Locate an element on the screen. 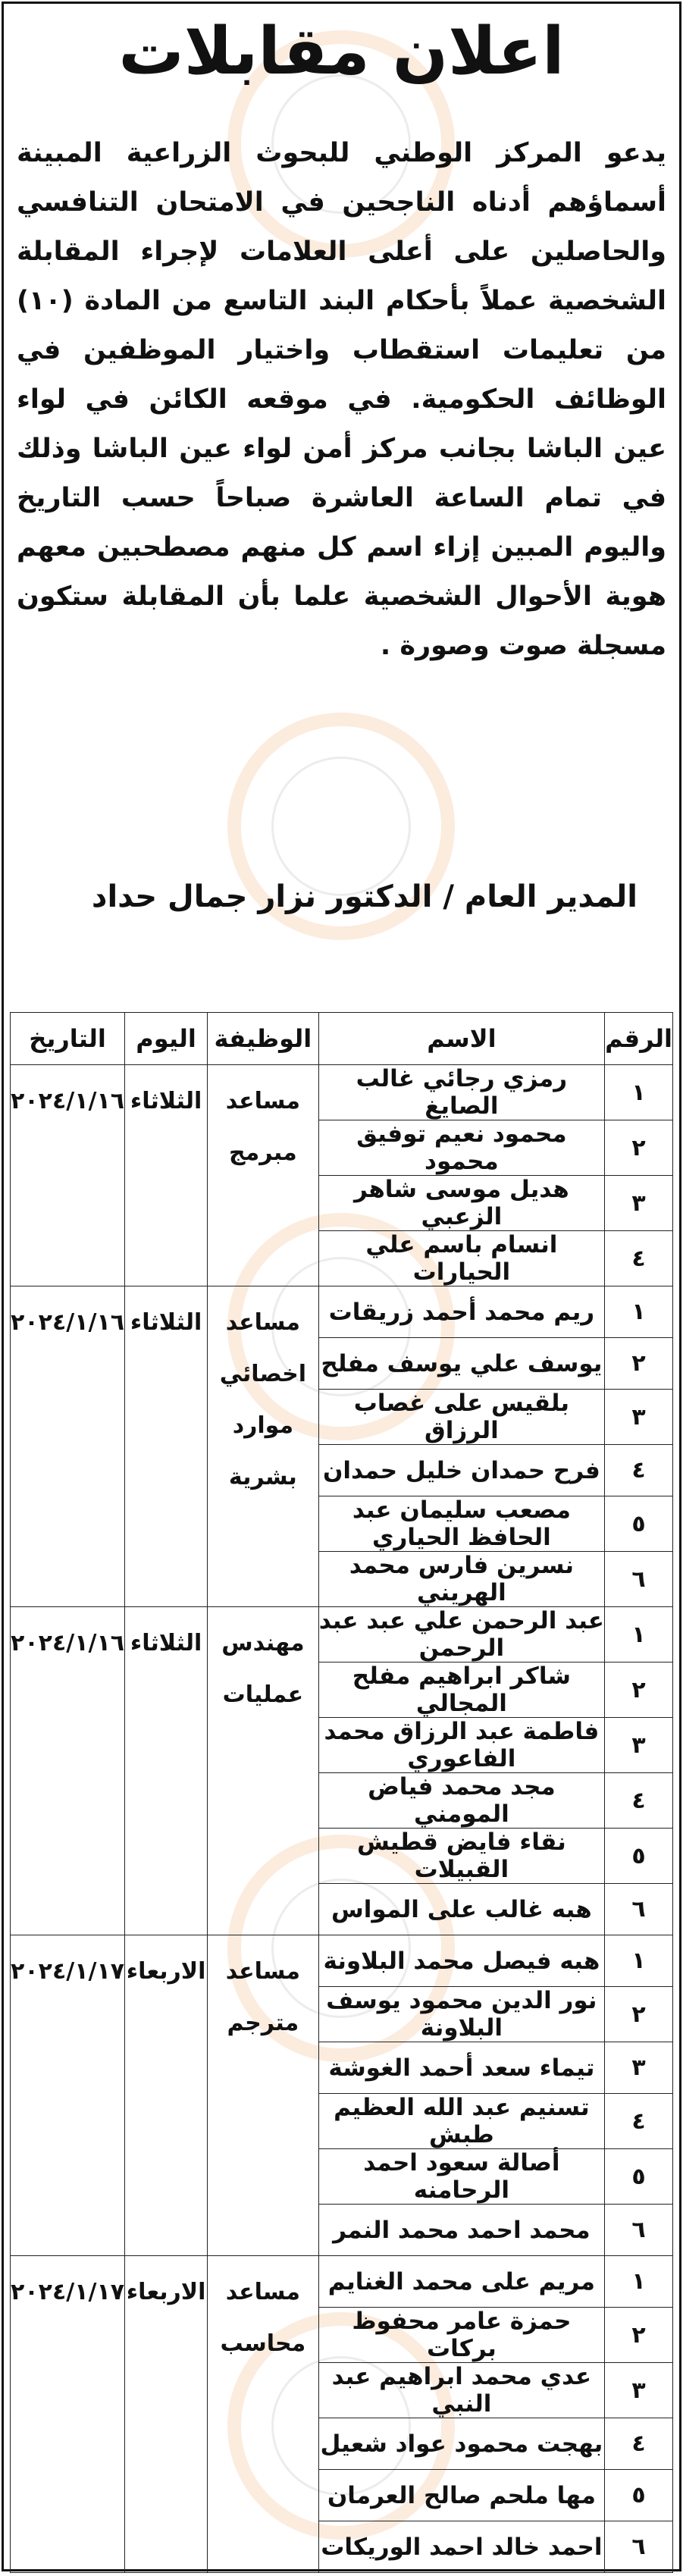  table-row: ٣ عدي محمد ابراهيم عبد النبي is located at coordinates (342, 2390).